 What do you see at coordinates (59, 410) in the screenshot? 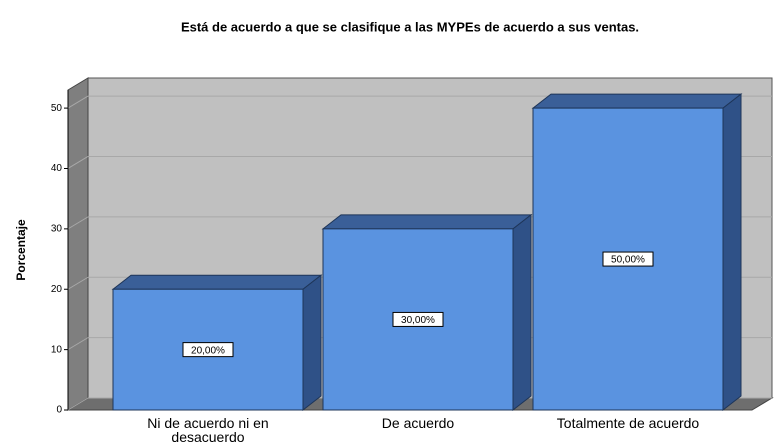
I see `y-tick-label: 0` at bounding box center [59, 410].